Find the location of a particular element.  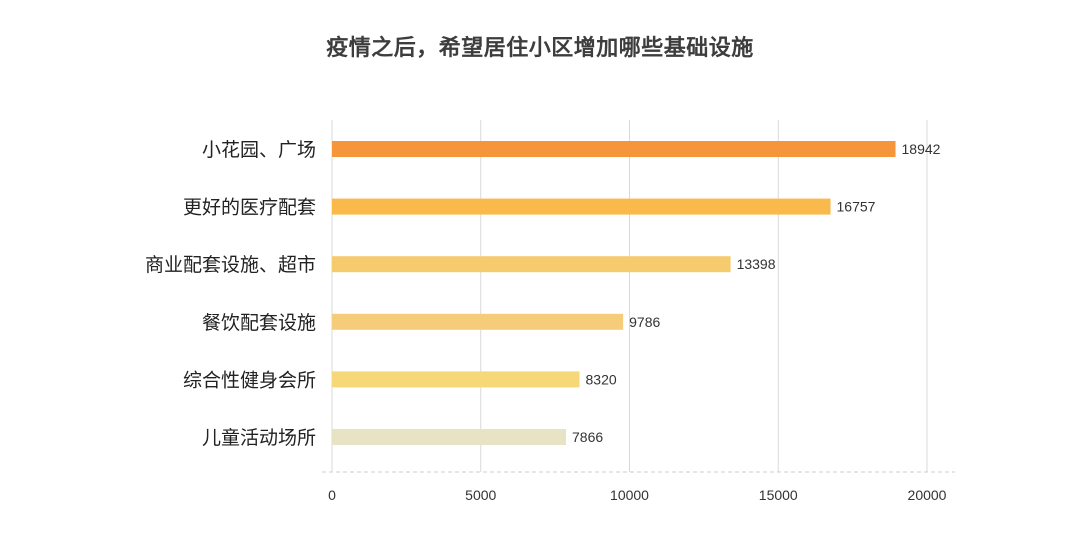

data-label: 16757 is located at coordinates (856, 207).